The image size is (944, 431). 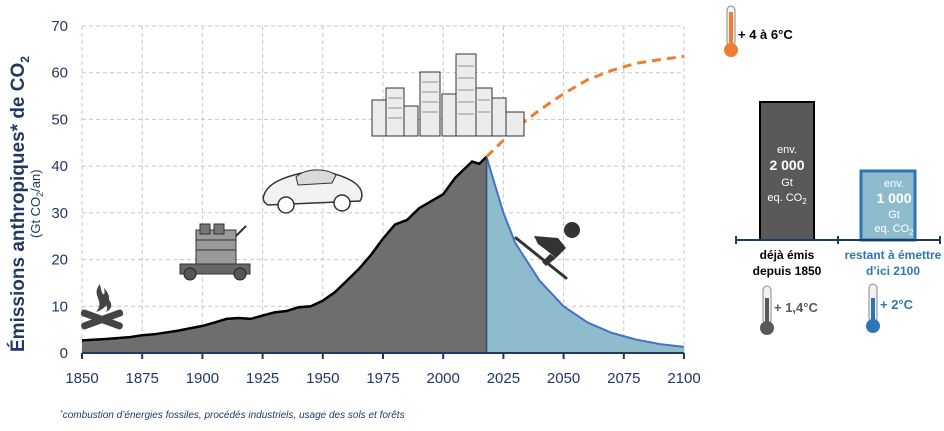 What do you see at coordinates (683, 378) in the screenshot?
I see `x-tick-label: 2100` at bounding box center [683, 378].